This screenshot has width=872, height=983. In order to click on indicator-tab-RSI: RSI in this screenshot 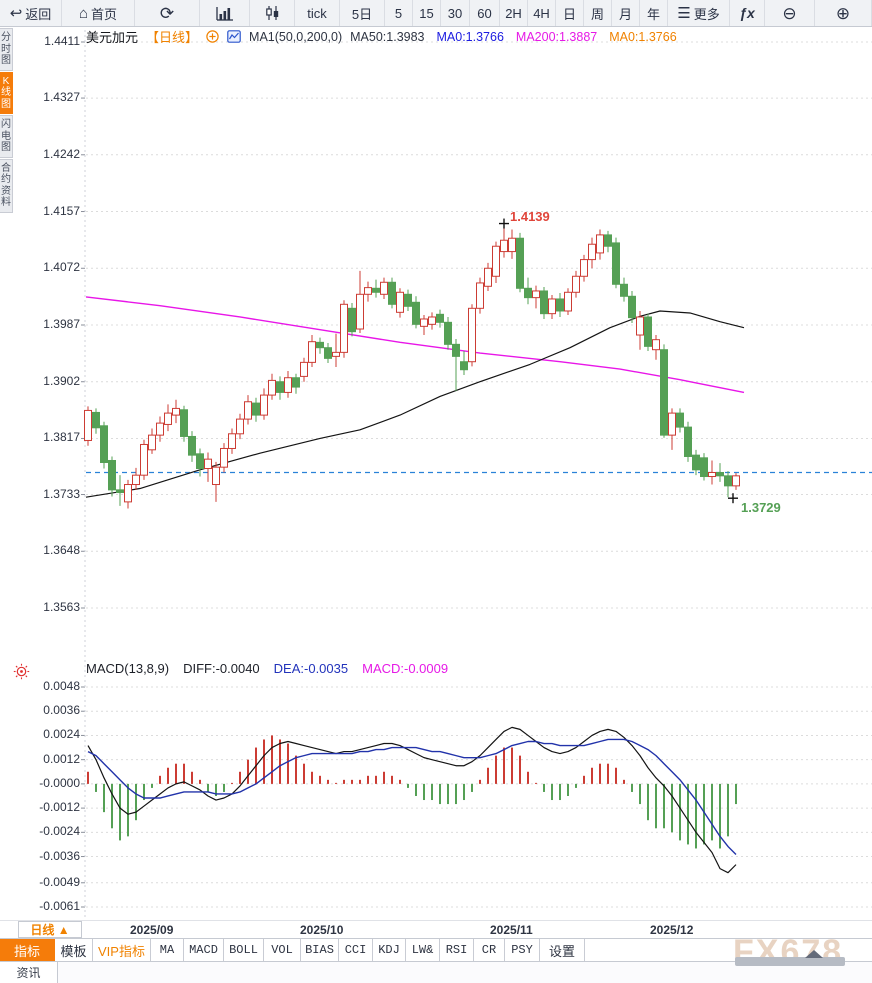, I will do `click(457, 950)`.